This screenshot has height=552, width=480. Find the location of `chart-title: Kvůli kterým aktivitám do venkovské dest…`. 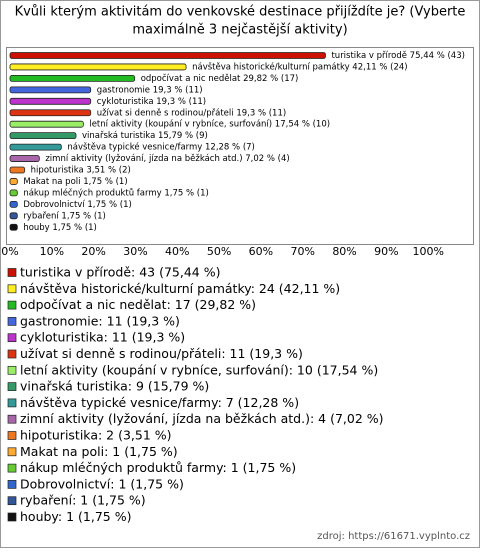

chart-title: Kvůli kterým aktivitám do venkovské dest… is located at coordinates (240, 12).